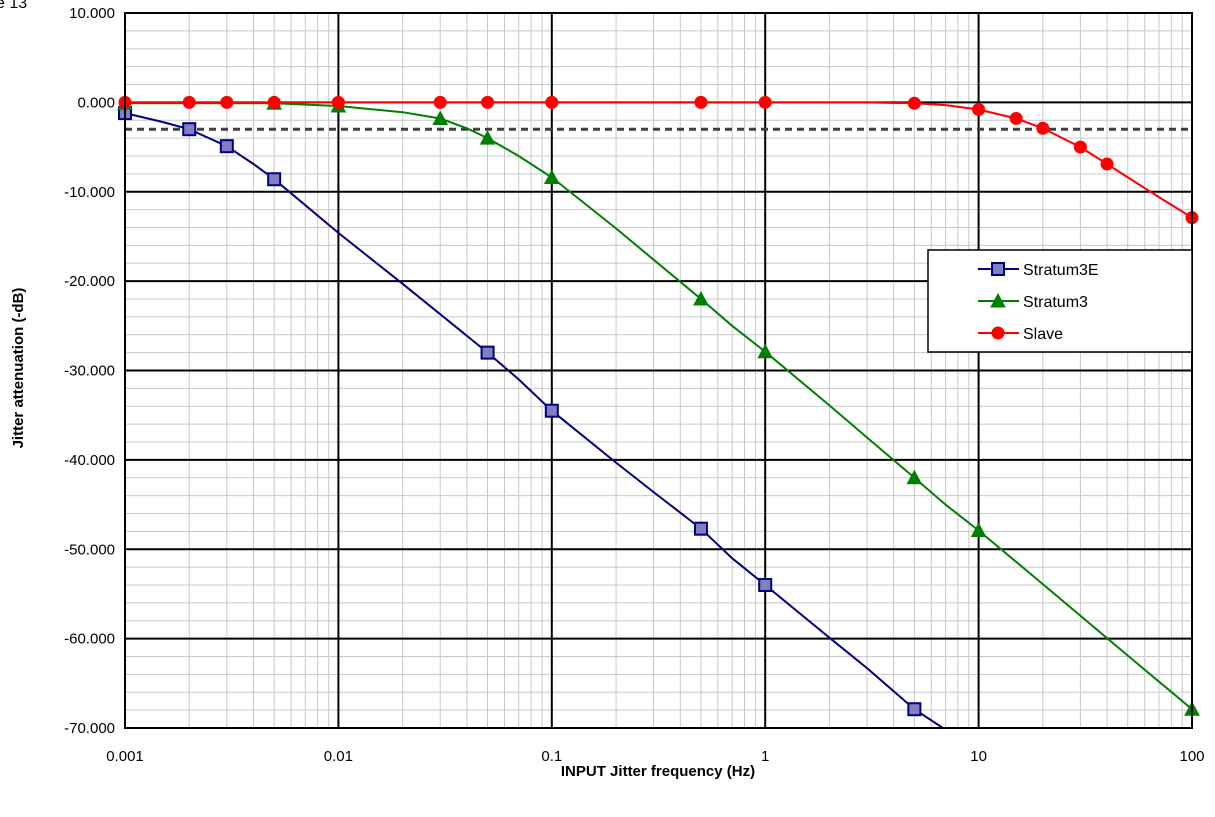 Image resolution: width=1215 pixels, height=817 pixels. What do you see at coordinates (658, 160) in the screenshot?
I see `series-line-slave` at bounding box center [658, 160].